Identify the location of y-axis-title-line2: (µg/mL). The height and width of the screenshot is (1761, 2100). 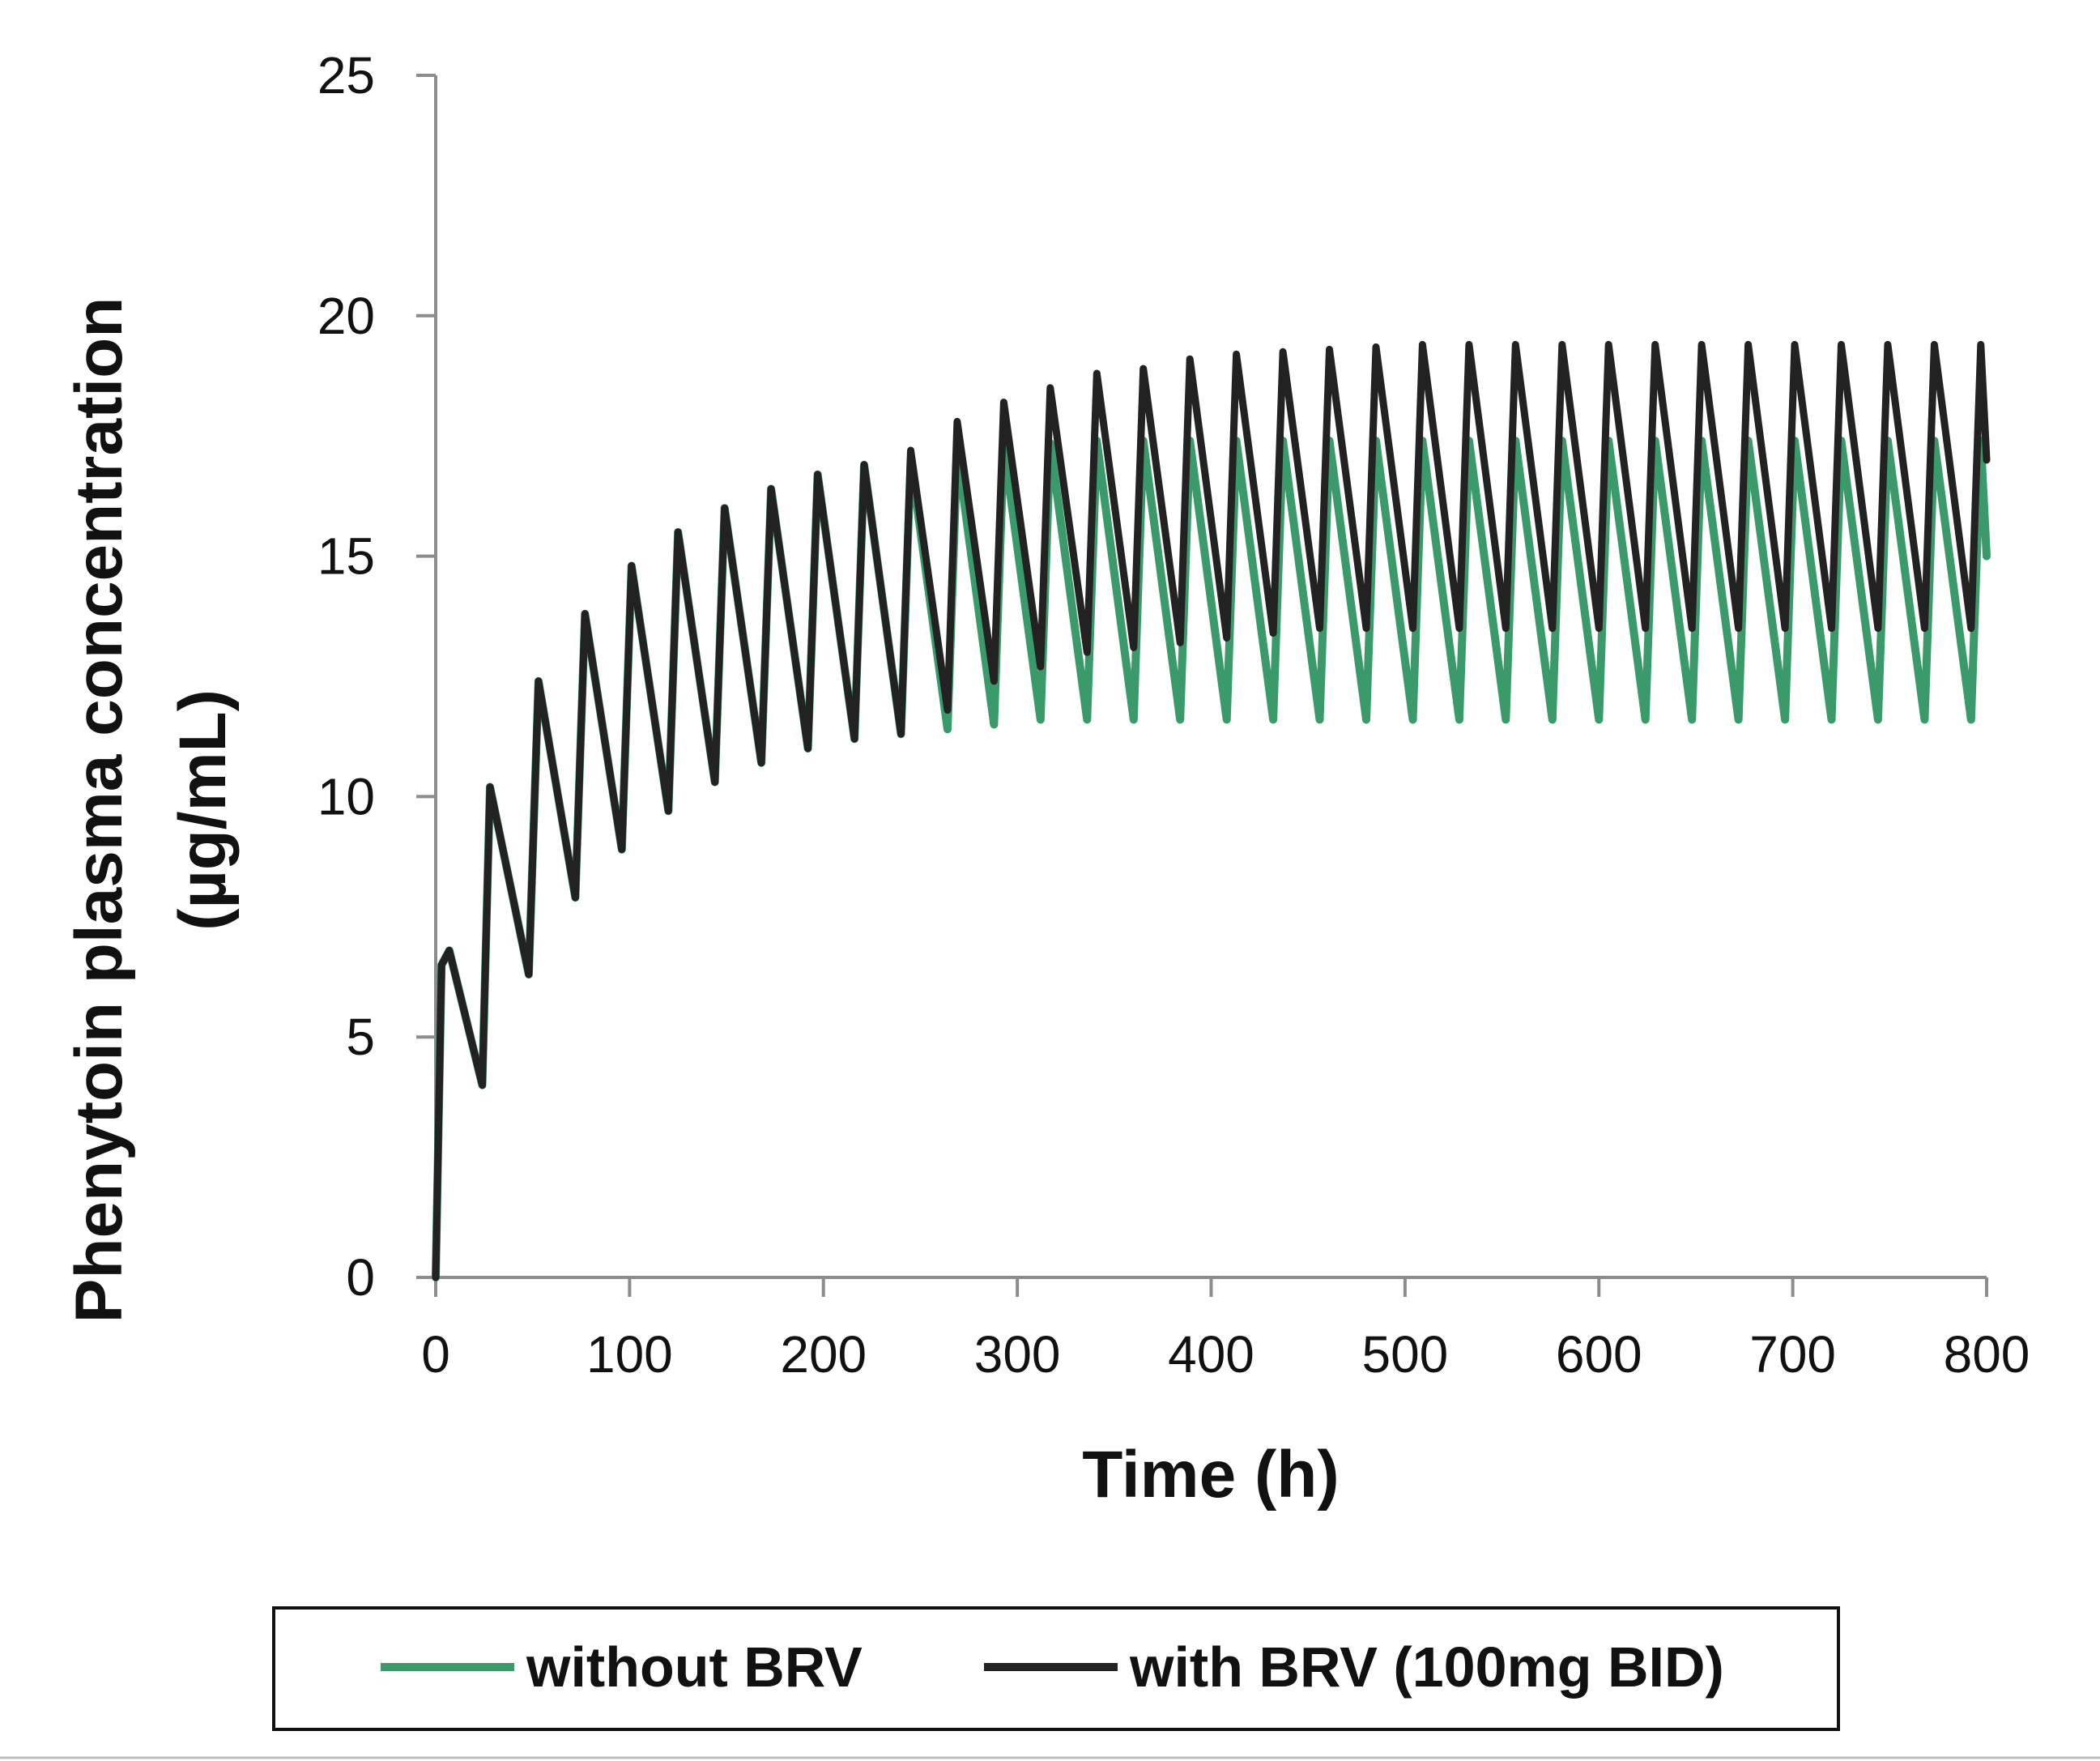
(203, 810).